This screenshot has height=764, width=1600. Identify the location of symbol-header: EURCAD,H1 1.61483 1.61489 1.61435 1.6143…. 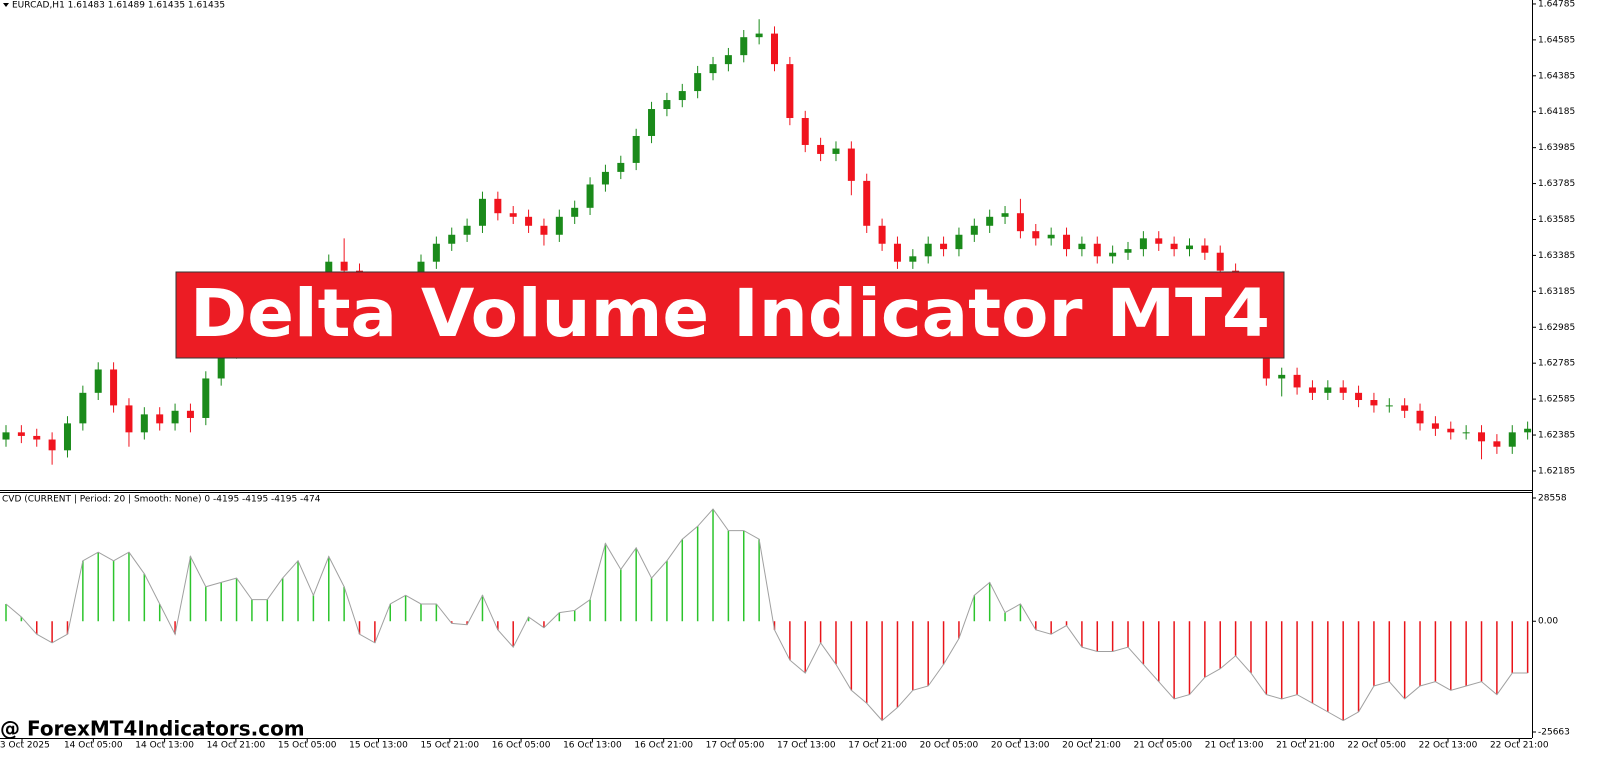
(118, 6).